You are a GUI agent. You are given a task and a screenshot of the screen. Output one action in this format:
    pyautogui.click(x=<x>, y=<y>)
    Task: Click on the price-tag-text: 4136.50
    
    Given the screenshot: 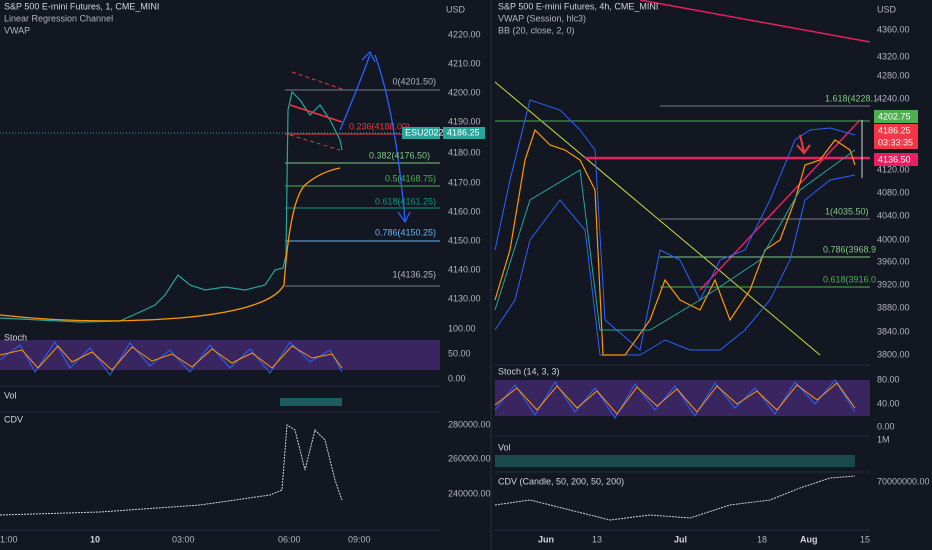 What is the action you would take?
    pyautogui.click(x=894, y=159)
    